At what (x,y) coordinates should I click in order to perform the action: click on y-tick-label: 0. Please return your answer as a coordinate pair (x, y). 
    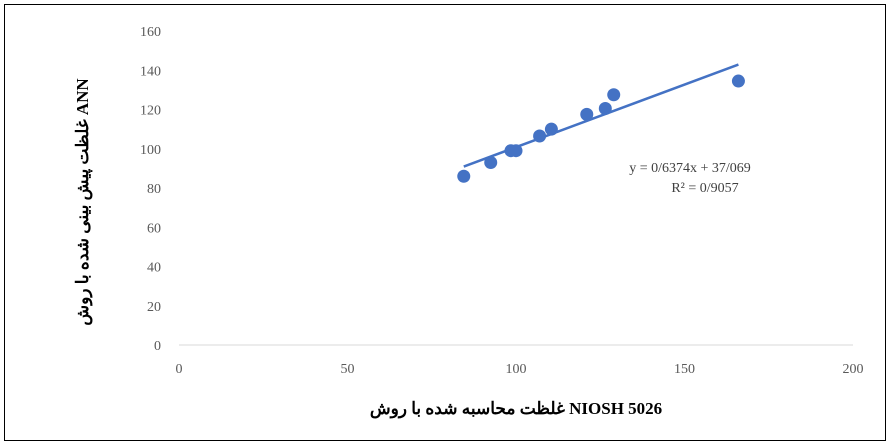
    Looking at the image, I should click on (157, 346).